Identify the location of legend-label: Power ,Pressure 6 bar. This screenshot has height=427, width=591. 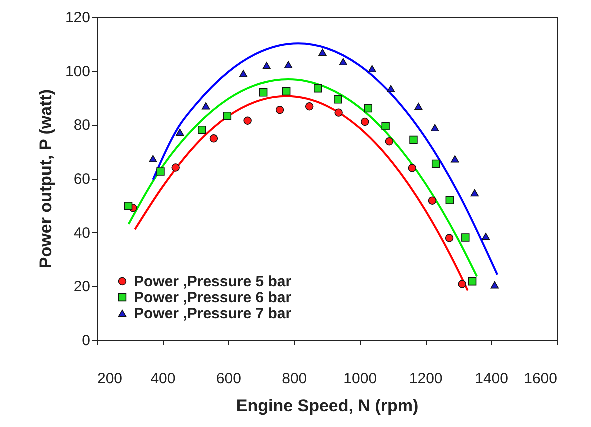
(213, 298).